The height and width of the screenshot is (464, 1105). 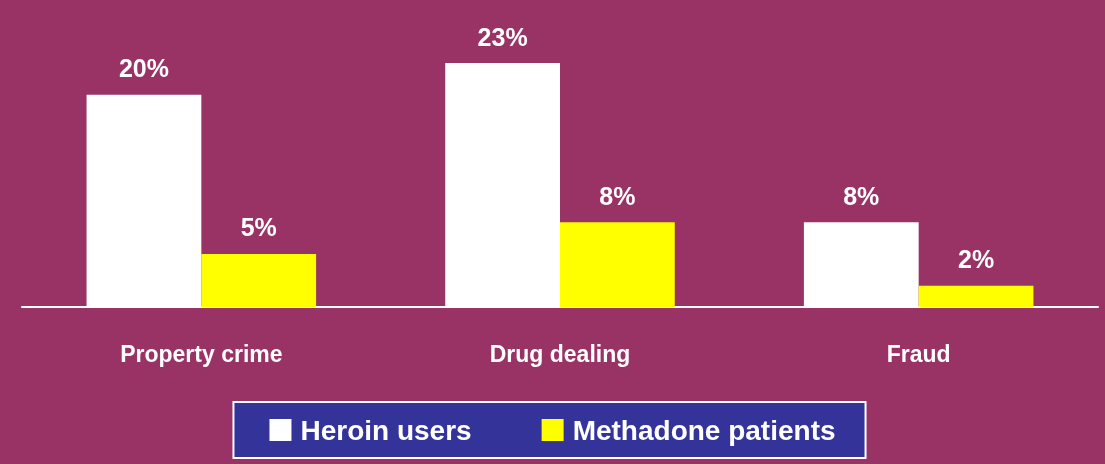 I want to click on x-tick-label: Property crime, so click(x=201, y=353).